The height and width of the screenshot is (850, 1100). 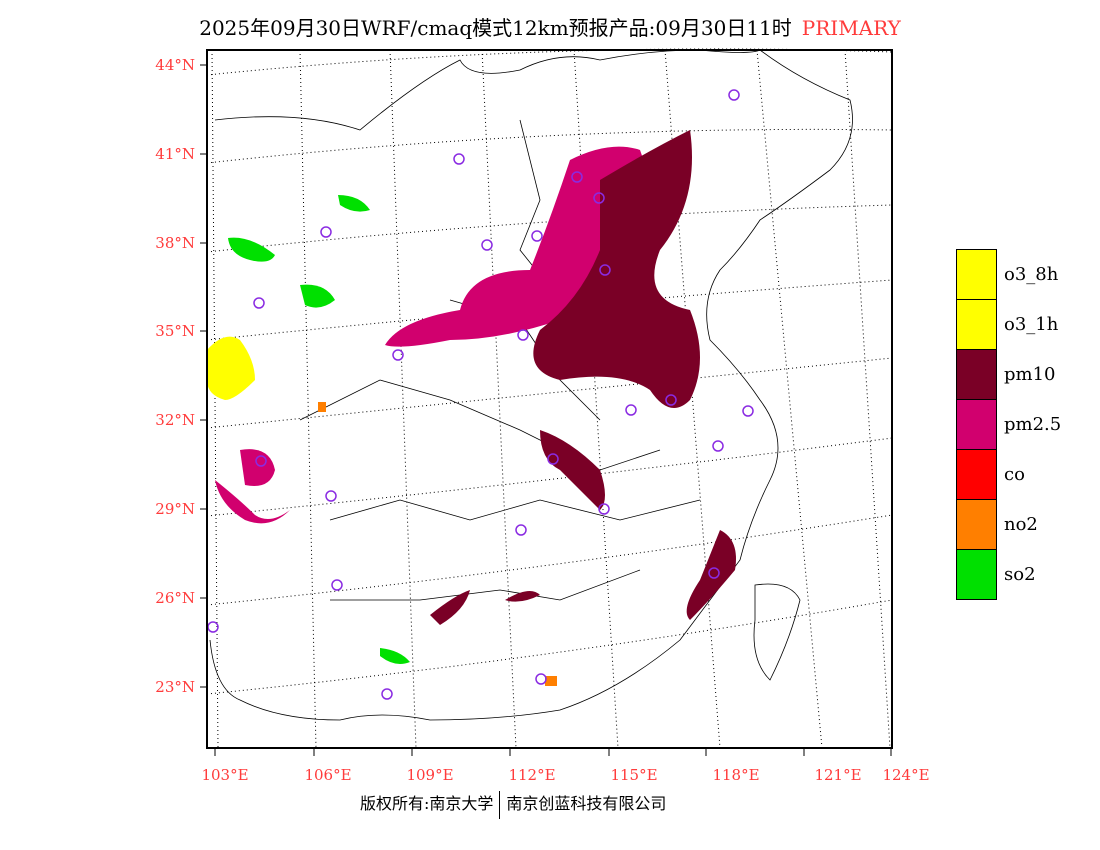 What do you see at coordinates (1031, 274) in the screenshot?
I see `legend-label: o3_8h` at bounding box center [1031, 274].